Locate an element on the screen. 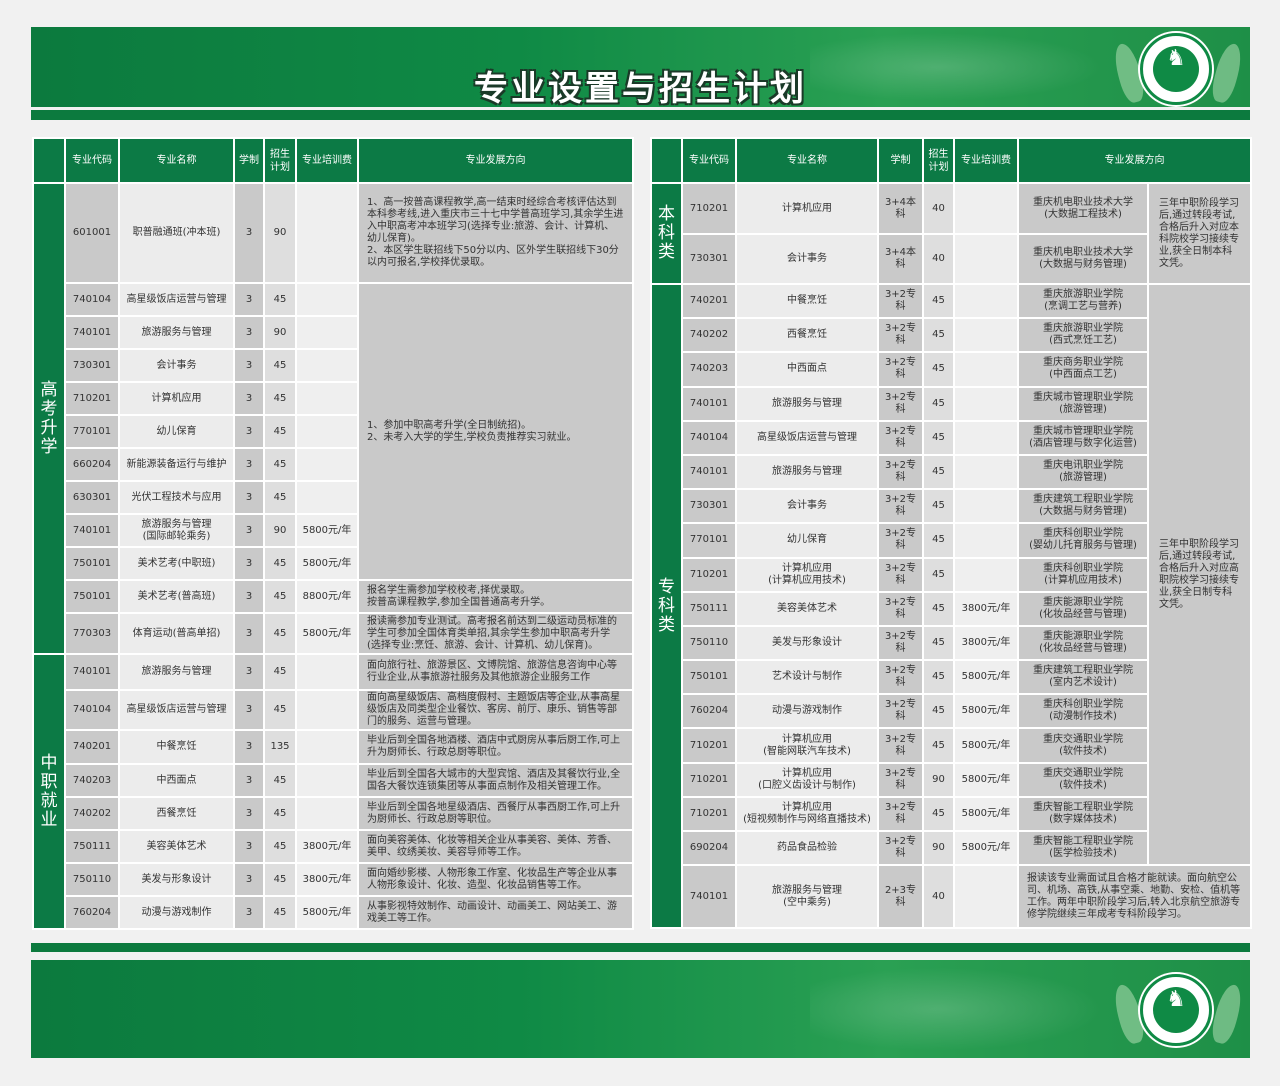 The width and height of the screenshot is (1280, 1086). major-name: 旅游服务与管理 is located at coordinates (176, 672).